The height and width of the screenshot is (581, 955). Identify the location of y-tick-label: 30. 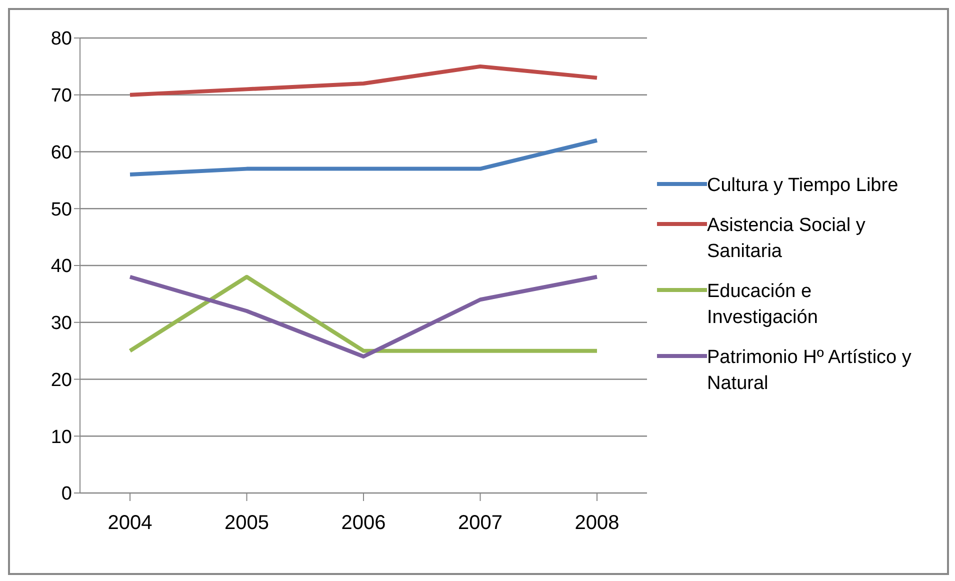
(61, 323).